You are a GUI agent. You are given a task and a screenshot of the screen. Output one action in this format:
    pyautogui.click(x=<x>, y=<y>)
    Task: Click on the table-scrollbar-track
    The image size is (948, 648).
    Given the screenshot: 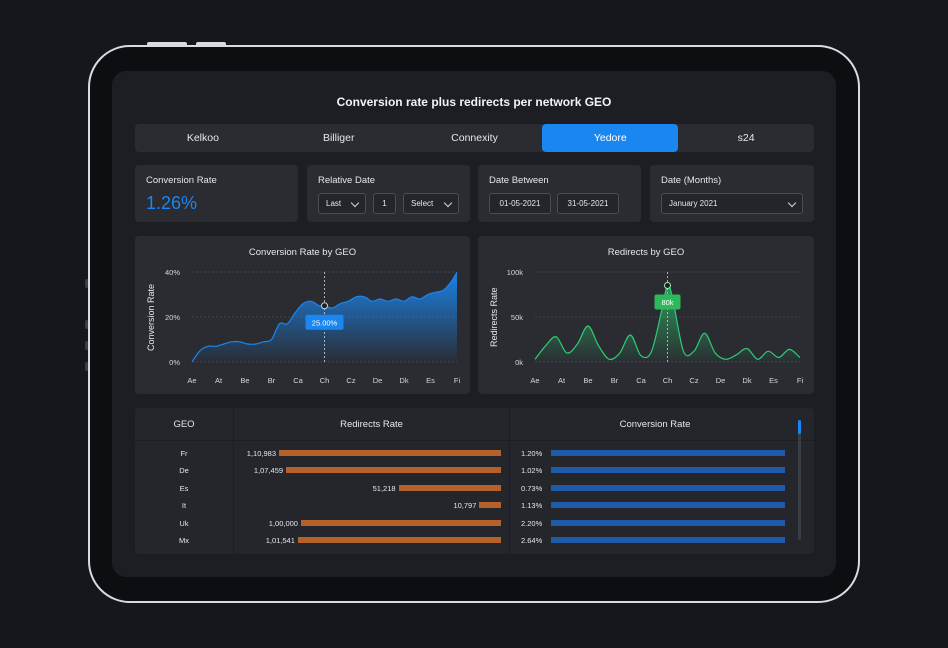 What is the action you would take?
    pyautogui.click(x=799, y=480)
    